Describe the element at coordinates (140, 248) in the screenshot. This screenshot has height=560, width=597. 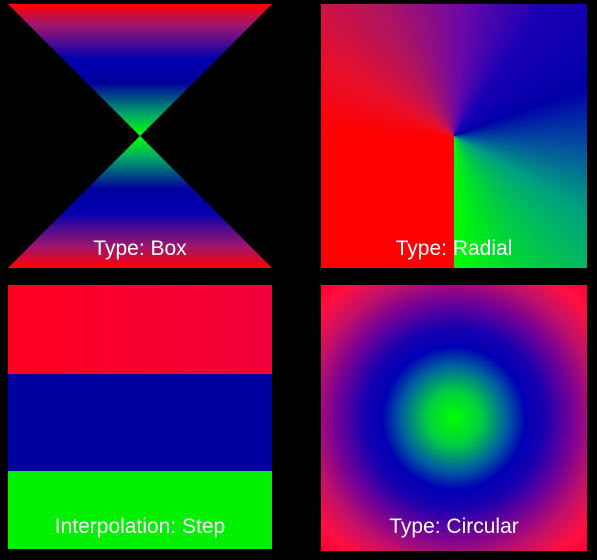
I see `box-gradient-label: Type: Box` at that location.